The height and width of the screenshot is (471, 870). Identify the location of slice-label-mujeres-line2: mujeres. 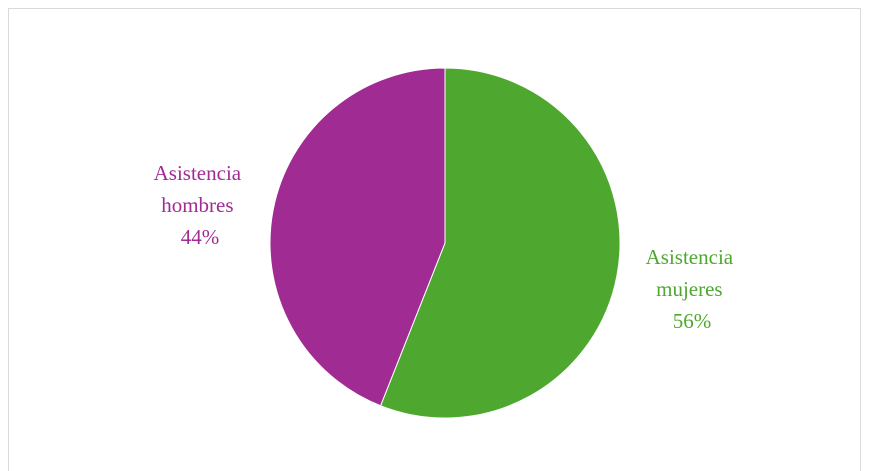
(689, 289).